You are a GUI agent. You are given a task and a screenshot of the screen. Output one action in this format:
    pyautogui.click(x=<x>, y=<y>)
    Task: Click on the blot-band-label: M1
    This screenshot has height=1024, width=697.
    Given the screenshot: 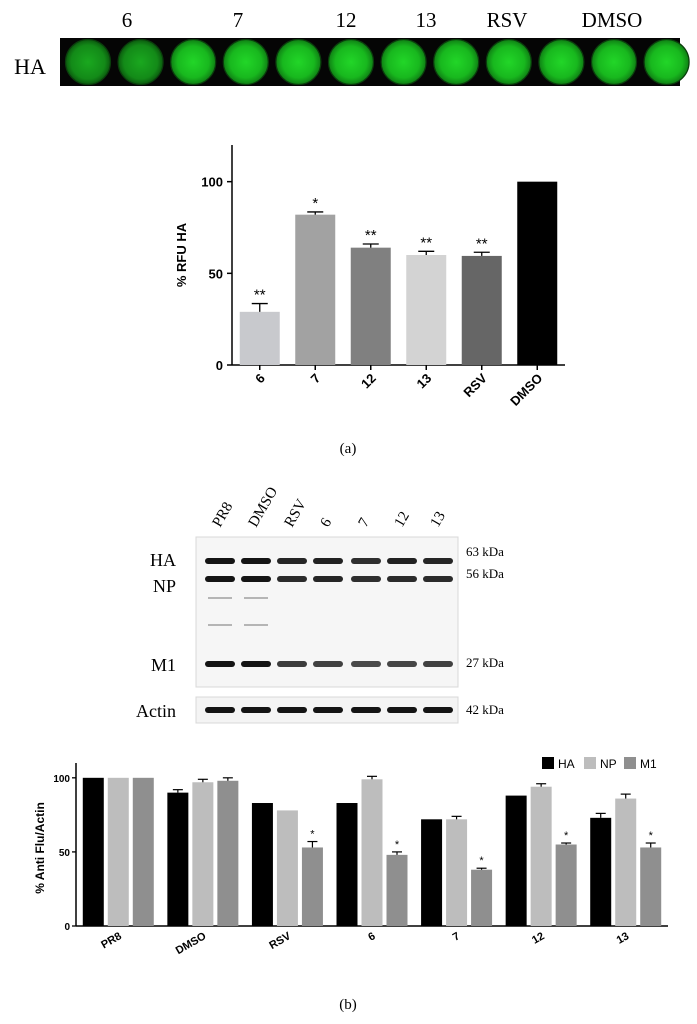 What is the action you would take?
    pyautogui.click(x=163, y=665)
    